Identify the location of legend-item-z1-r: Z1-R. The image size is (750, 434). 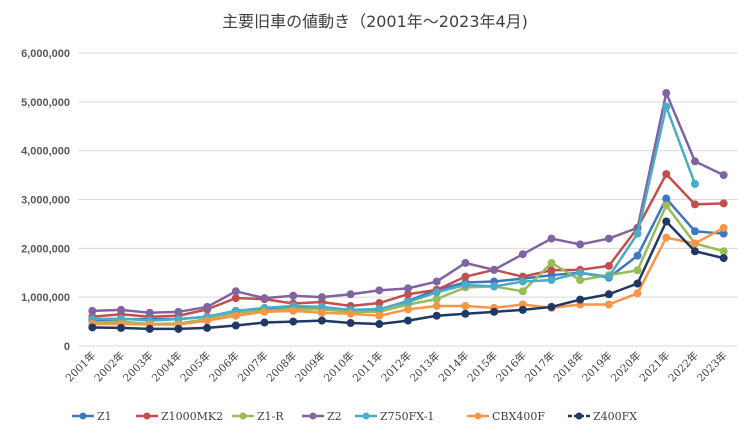
(258, 416).